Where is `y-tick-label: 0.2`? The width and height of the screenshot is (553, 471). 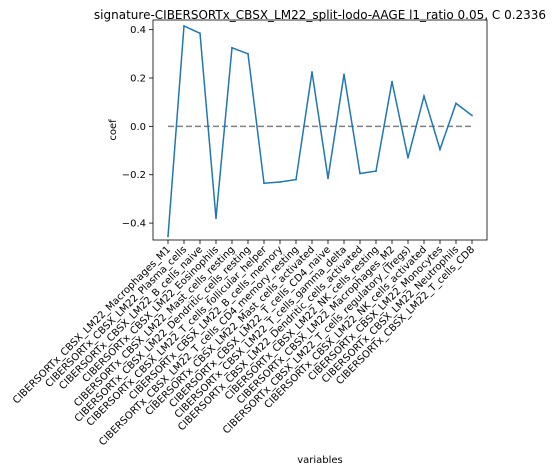
y-tick-label: 0.2 is located at coordinates (138, 79).